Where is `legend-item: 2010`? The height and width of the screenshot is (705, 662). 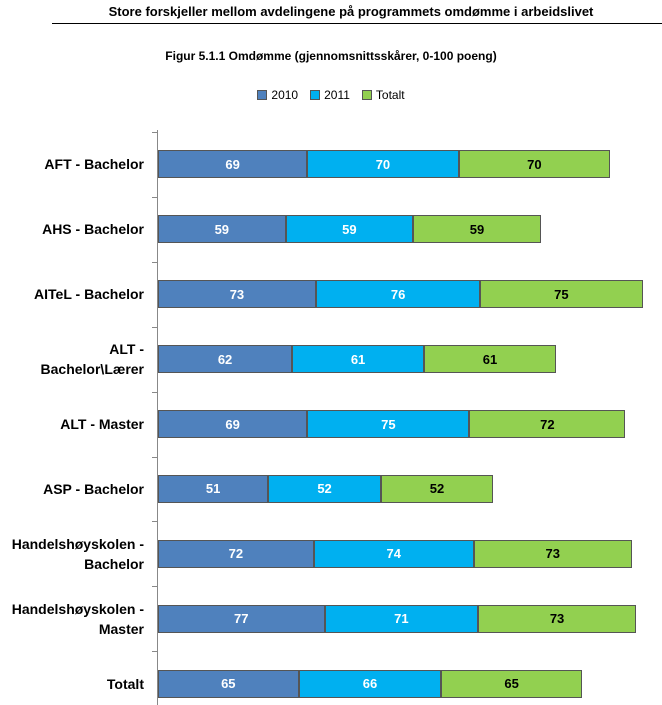
legend-item: 2010 is located at coordinates (277, 95).